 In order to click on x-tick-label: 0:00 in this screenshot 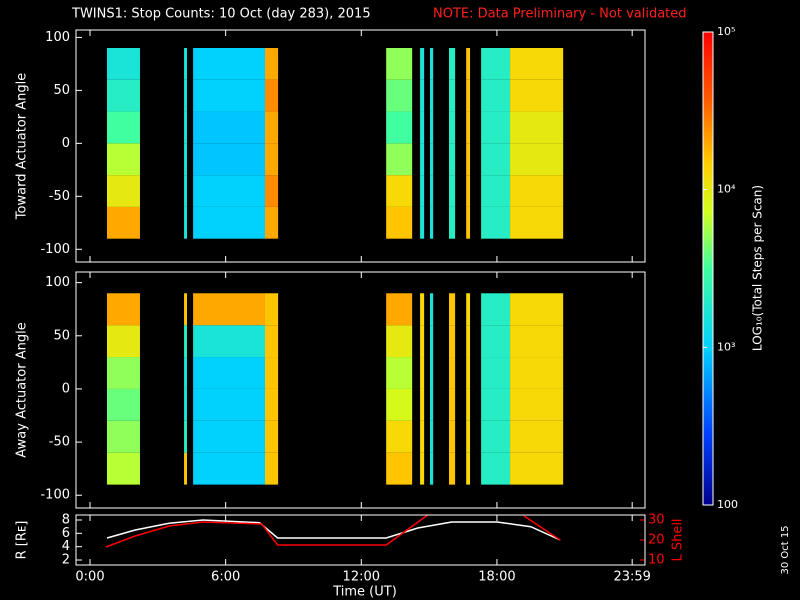, I will do `click(89, 577)`.